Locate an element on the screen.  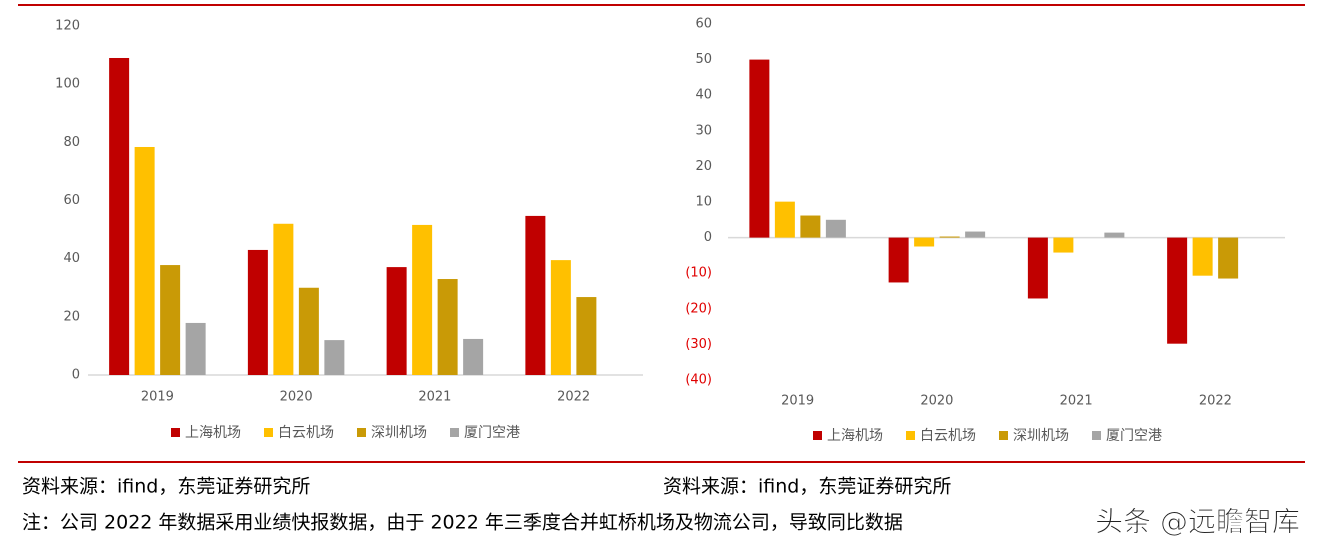
y-tick-label: (40) is located at coordinates (698, 380).